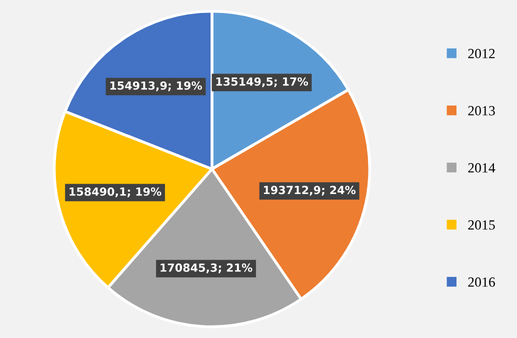 The width and height of the screenshot is (517, 338). I want to click on legend-label: 2012, so click(481, 53).